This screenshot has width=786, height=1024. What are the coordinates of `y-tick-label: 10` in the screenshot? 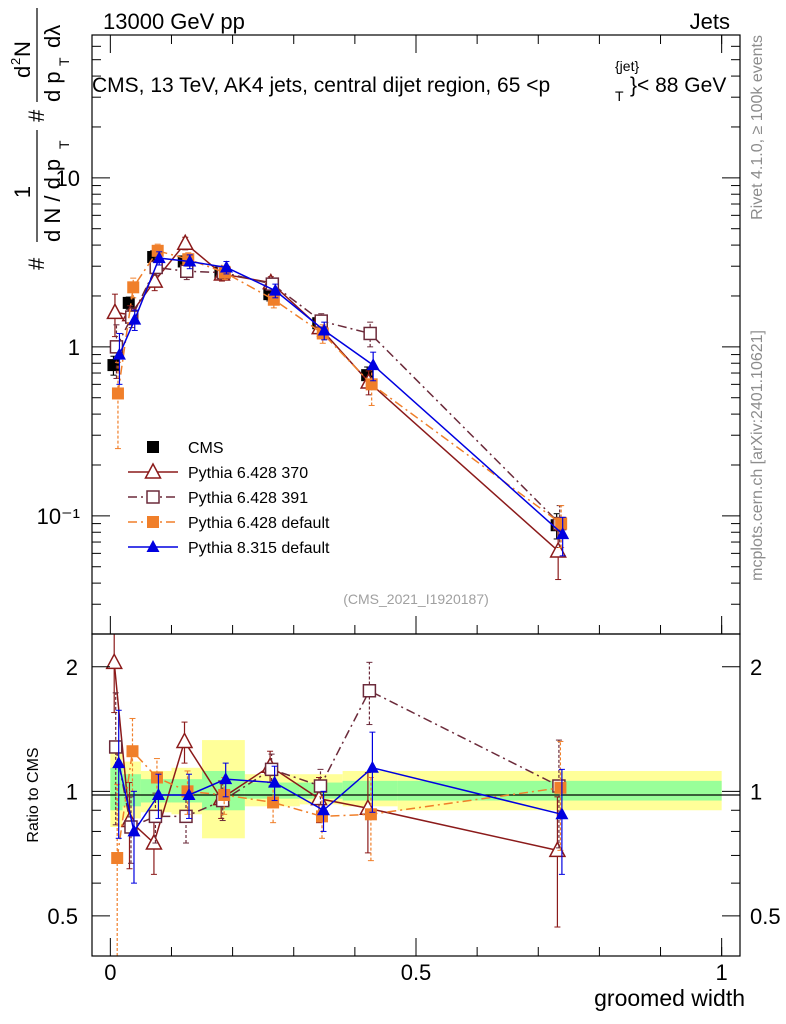 It's located at (68, 178).